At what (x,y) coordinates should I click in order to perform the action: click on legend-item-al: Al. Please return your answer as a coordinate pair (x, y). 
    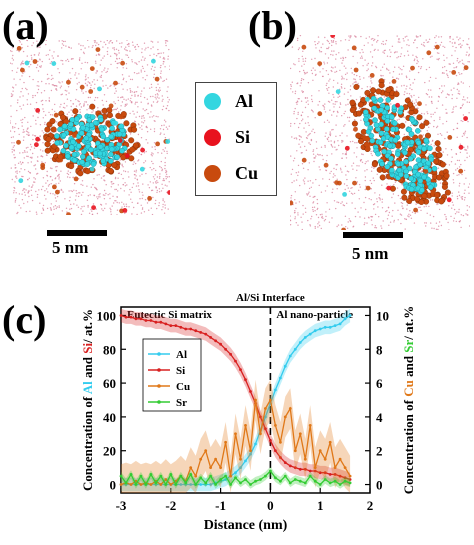
    Looking at the image, I should click on (228, 101).